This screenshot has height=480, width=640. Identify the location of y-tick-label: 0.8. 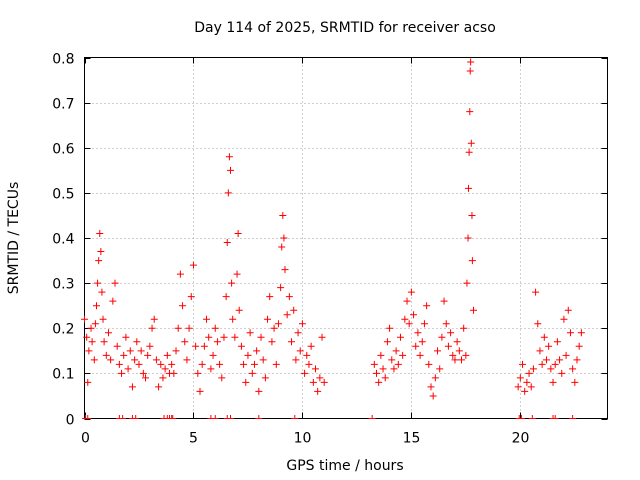
(63, 60).